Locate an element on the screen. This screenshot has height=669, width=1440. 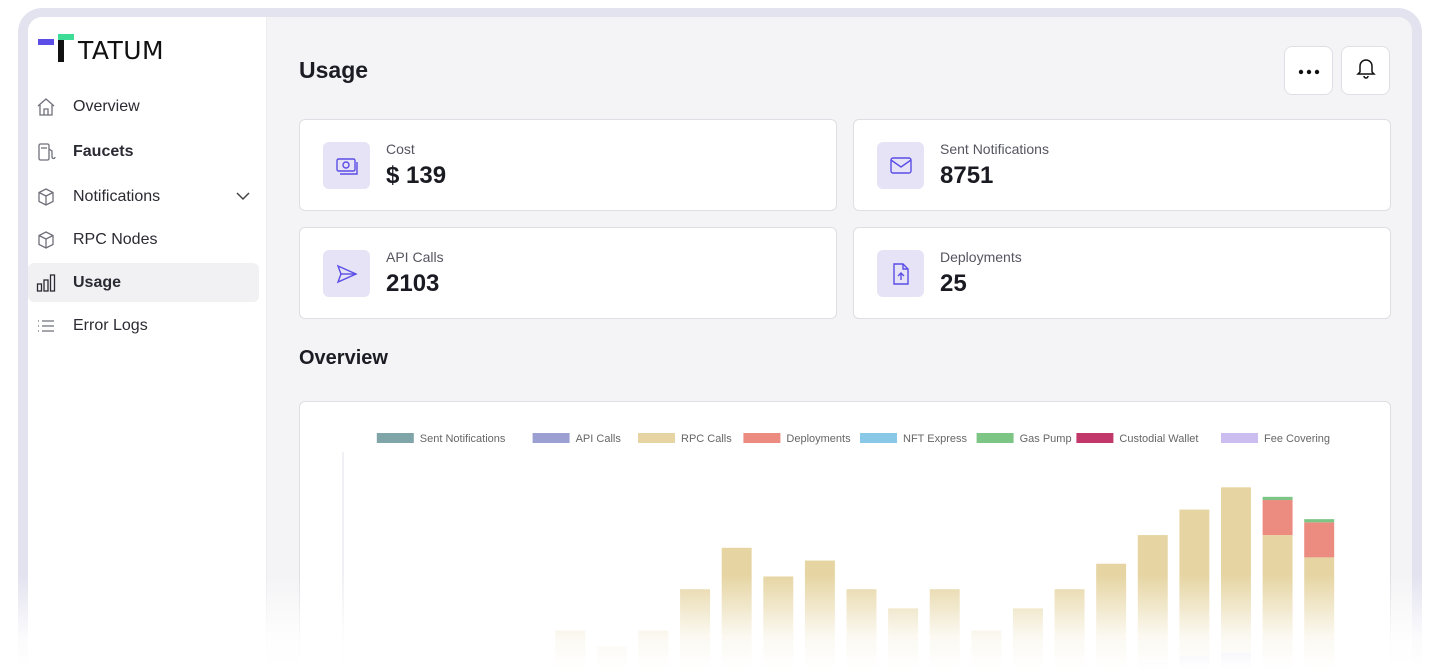
stat-label: API Calls is located at coordinates (415, 257).